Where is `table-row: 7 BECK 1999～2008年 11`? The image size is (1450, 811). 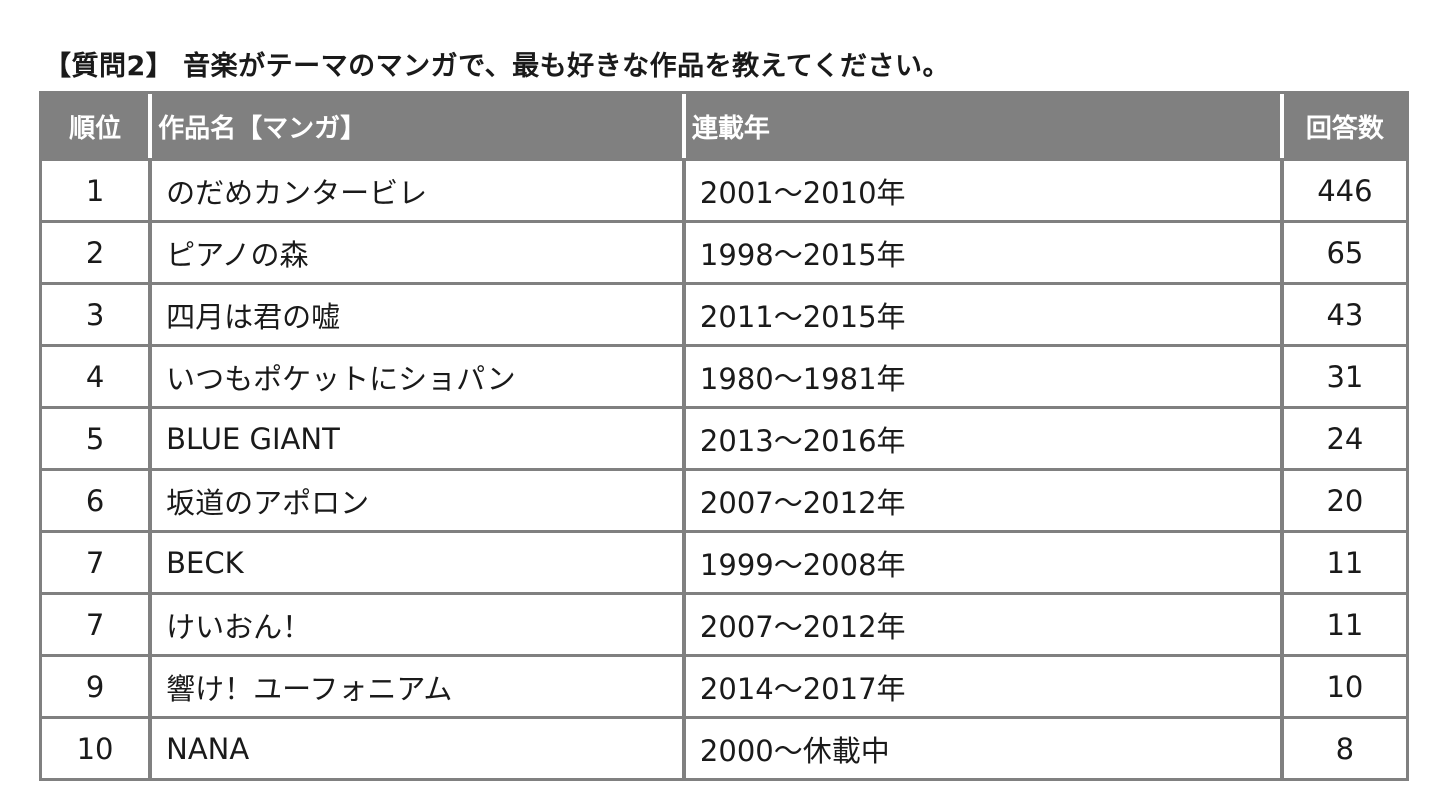 table-row: 7 BECK 1999～2008年 11 is located at coordinates (724, 561).